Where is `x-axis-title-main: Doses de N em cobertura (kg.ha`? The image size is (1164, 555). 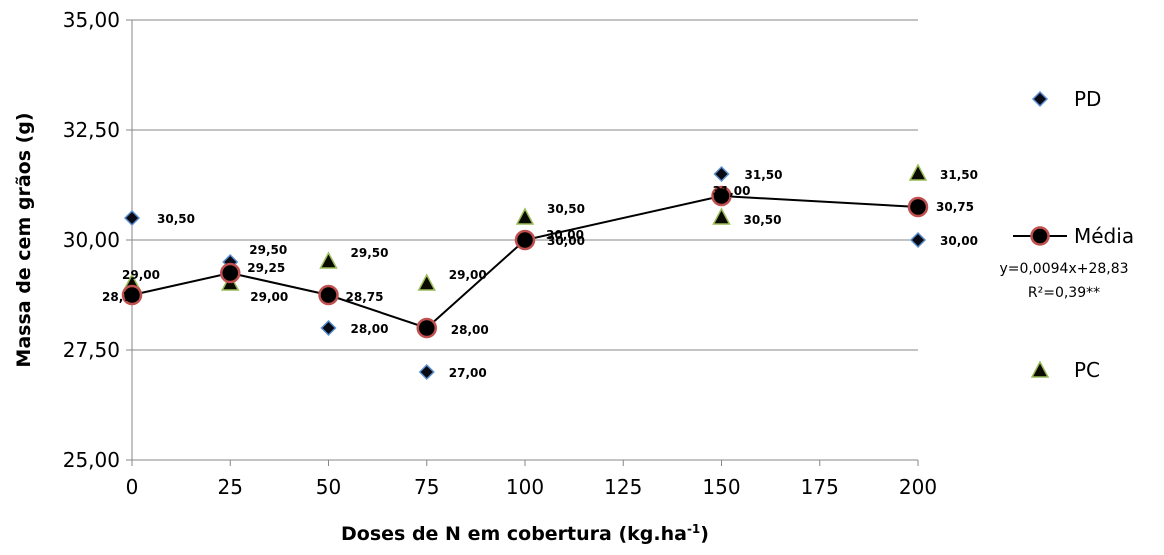
x-axis-title-main: Doses de N em cobertura (kg.ha is located at coordinates (514, 534).